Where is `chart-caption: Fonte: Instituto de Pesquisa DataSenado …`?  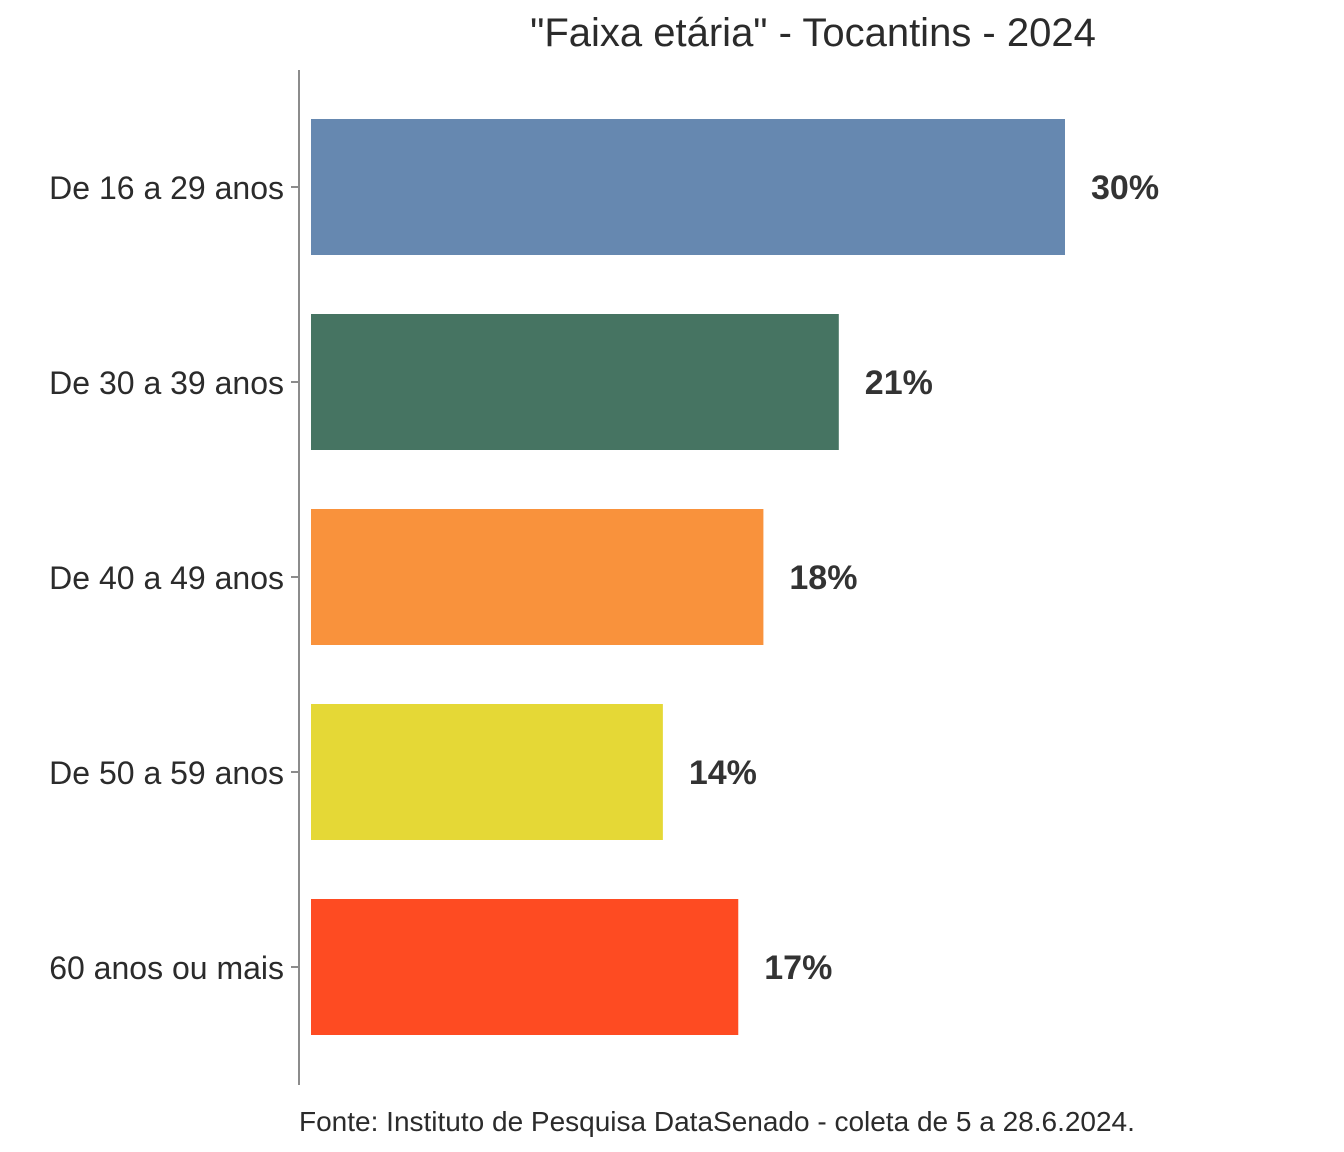
chart-caption: Fonte: Instituto de Pesquisa DataSenado … is located at coordinates (717, 1121).